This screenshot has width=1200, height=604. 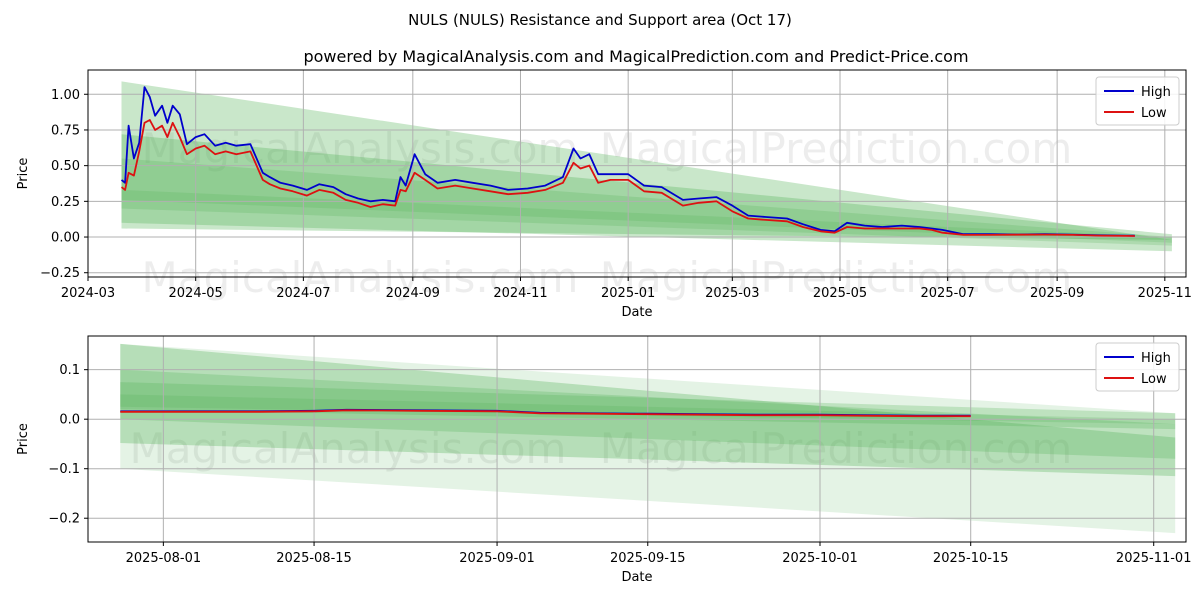 What do you see at coordinates (65, 166) in the screenshot?
I see `y-tick-label: 0.50` at bounding box center [65, 166].